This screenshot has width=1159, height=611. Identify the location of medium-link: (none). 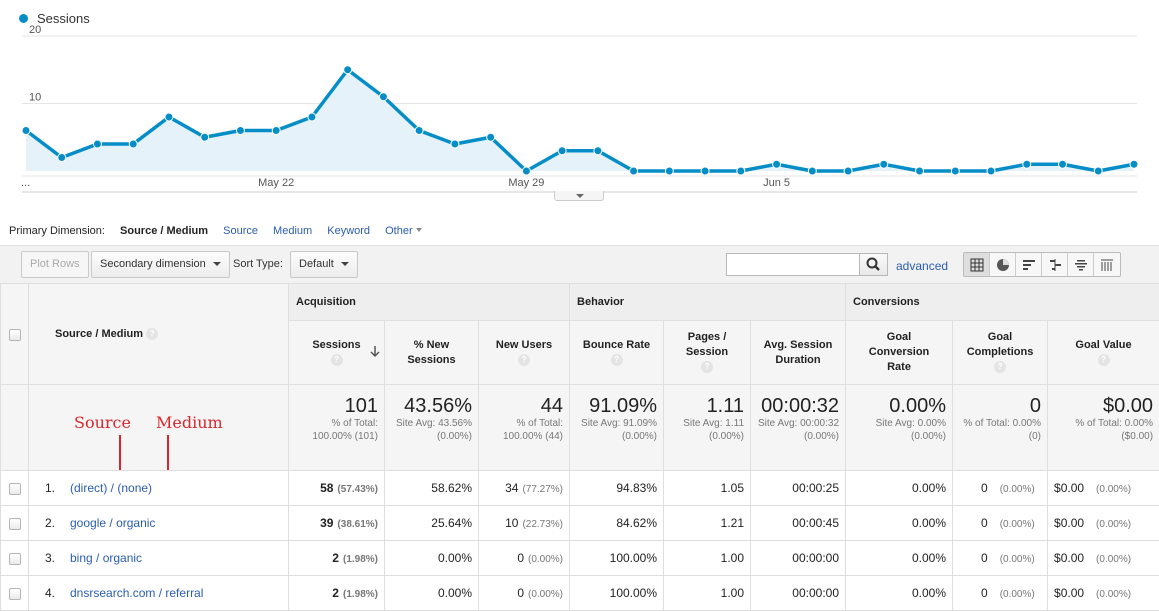
(134, 488).